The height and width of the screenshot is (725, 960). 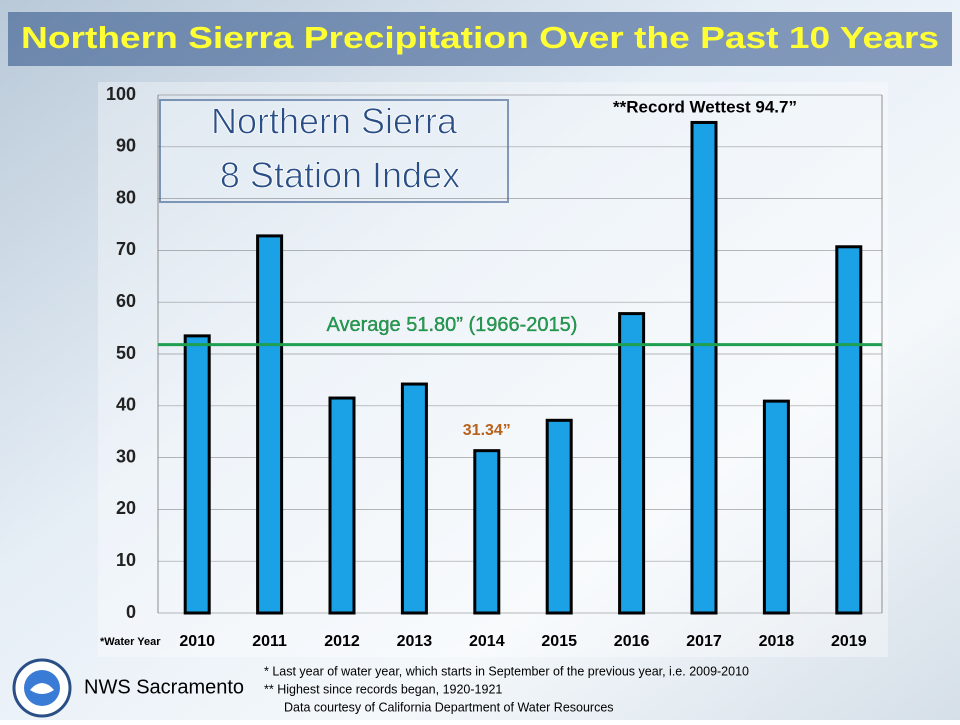 I want to click on y-tick-label: 50, so click(x=126, y=353).